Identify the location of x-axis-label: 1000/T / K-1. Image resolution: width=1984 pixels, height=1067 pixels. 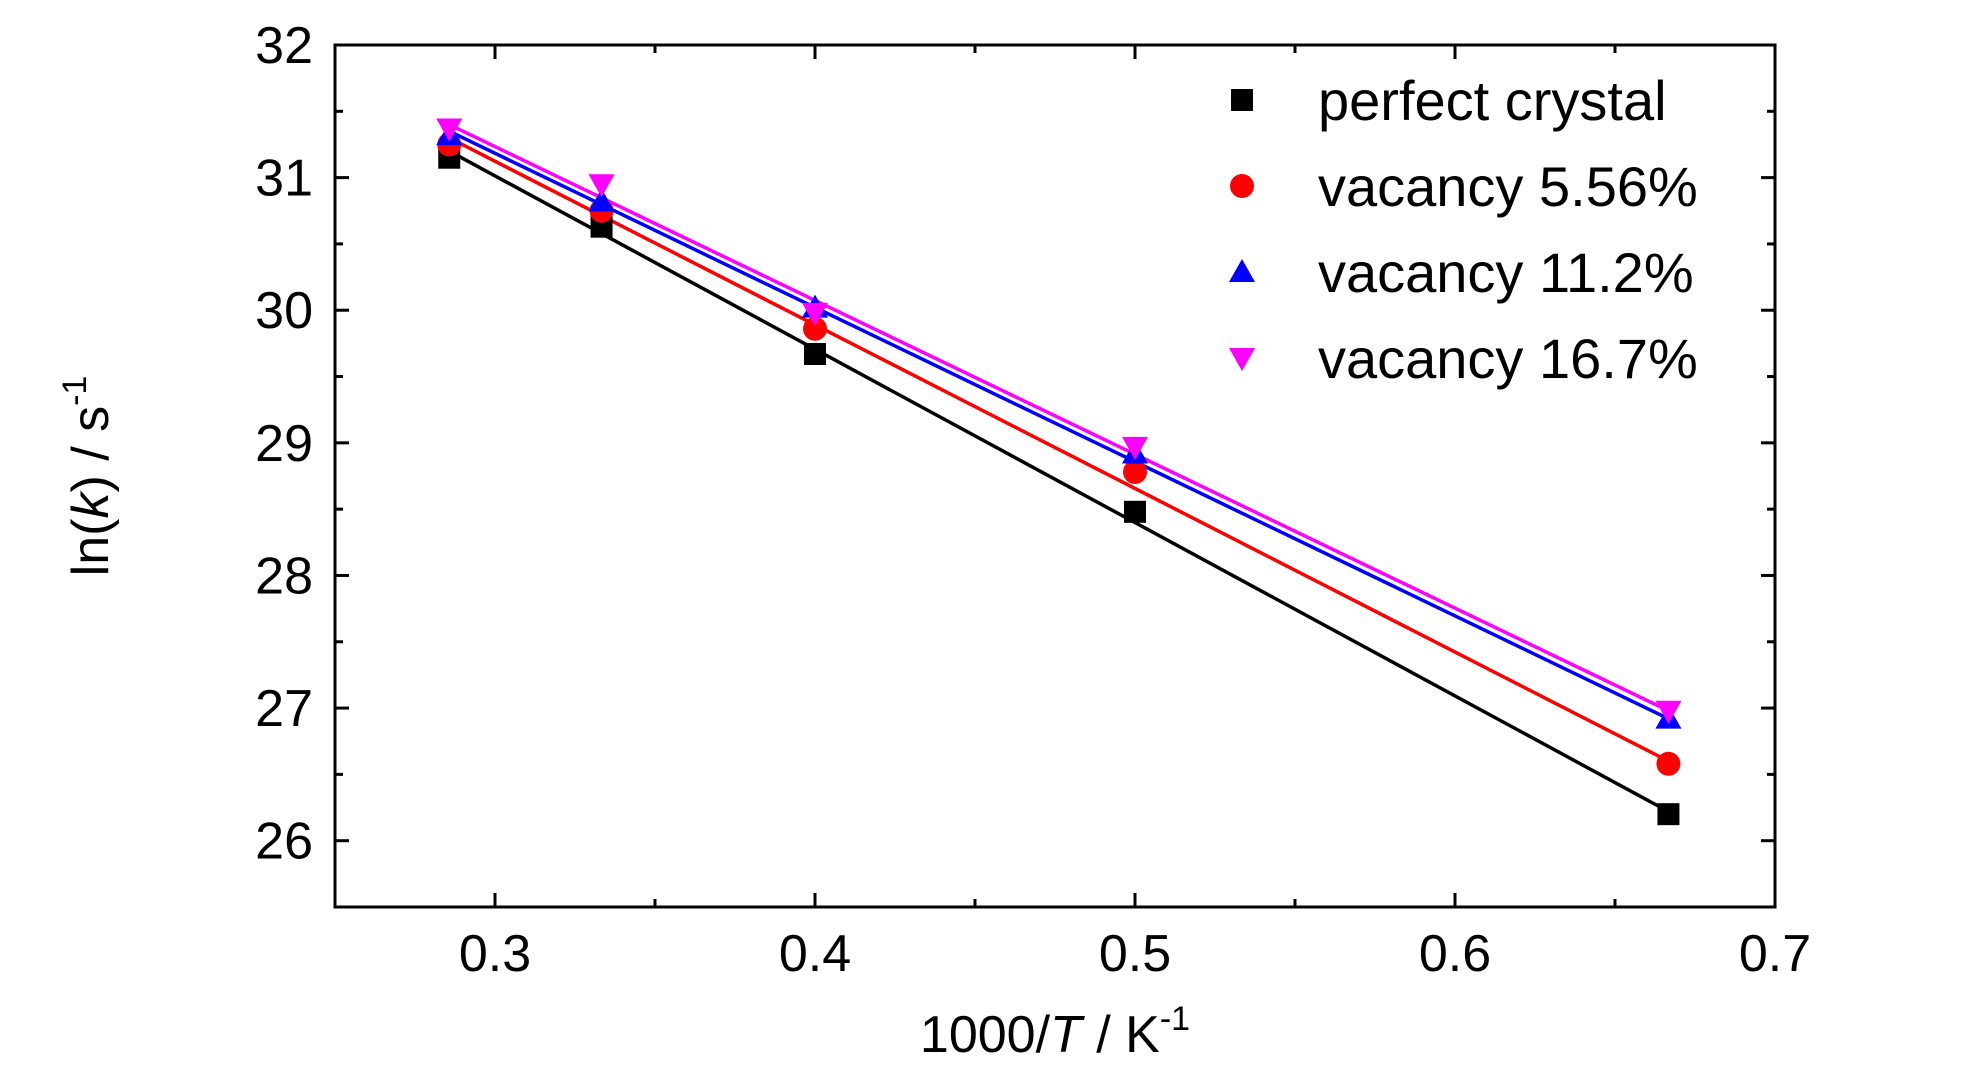
(1055, 1031).